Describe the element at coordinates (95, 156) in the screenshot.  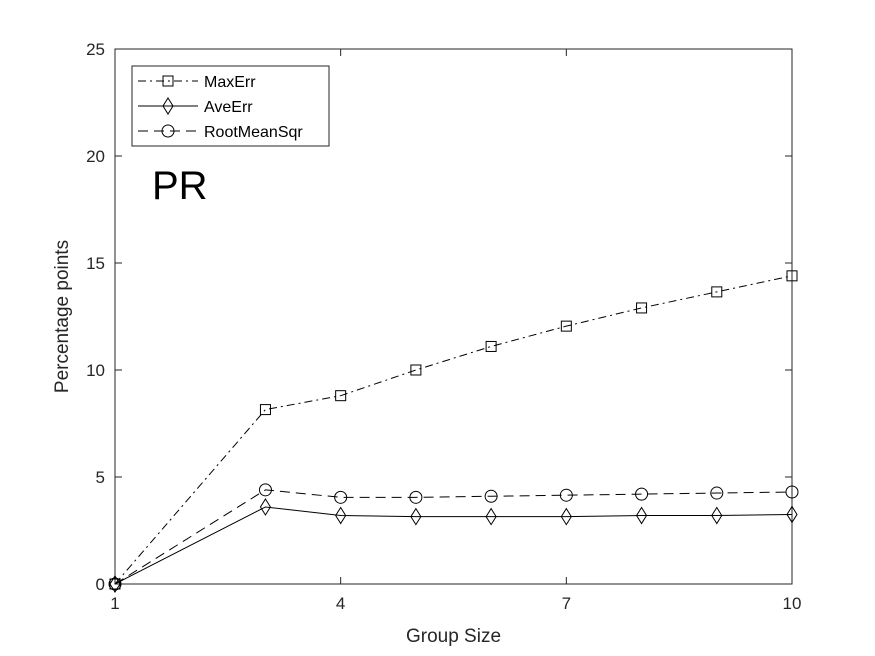
I see `y-tick-label: 20` at that location.